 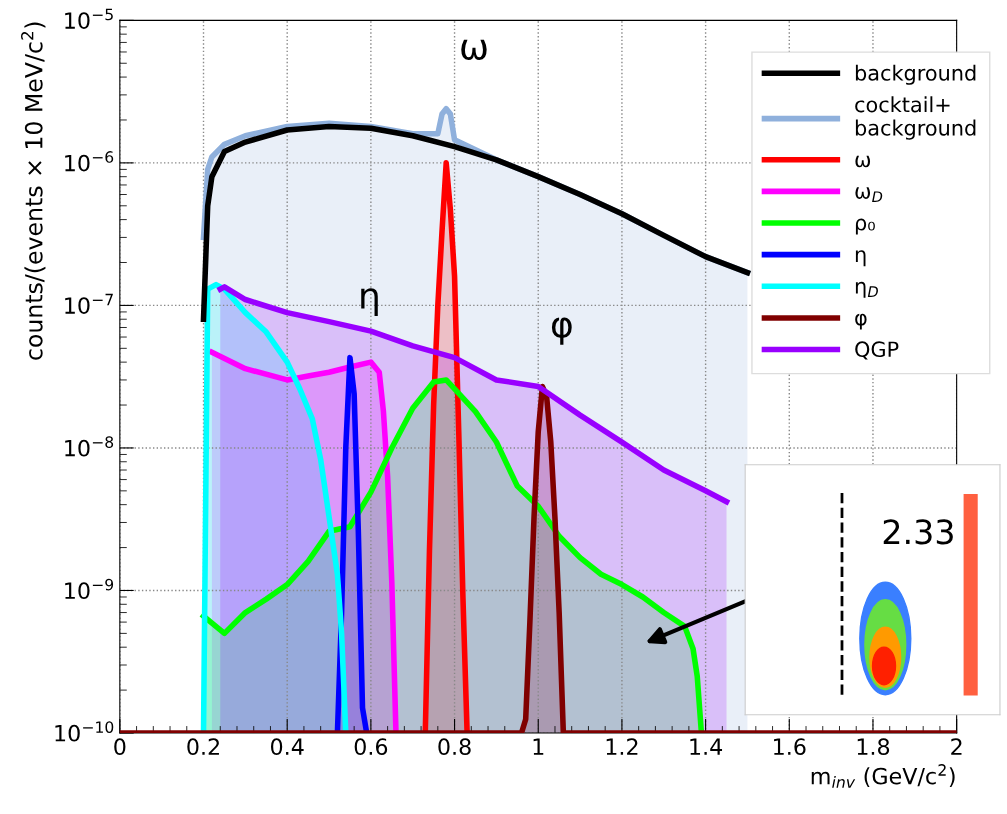 What do you see at coordinates (873, 747) in the screenshot?
I see `x-tick-label: 1.8` at bounding box center [873, 747].